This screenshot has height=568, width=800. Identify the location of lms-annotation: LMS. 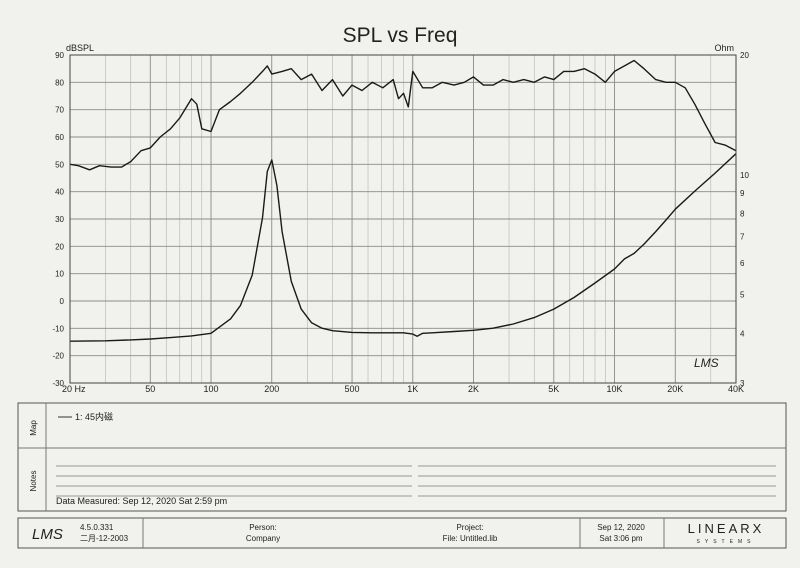
(706, 363).